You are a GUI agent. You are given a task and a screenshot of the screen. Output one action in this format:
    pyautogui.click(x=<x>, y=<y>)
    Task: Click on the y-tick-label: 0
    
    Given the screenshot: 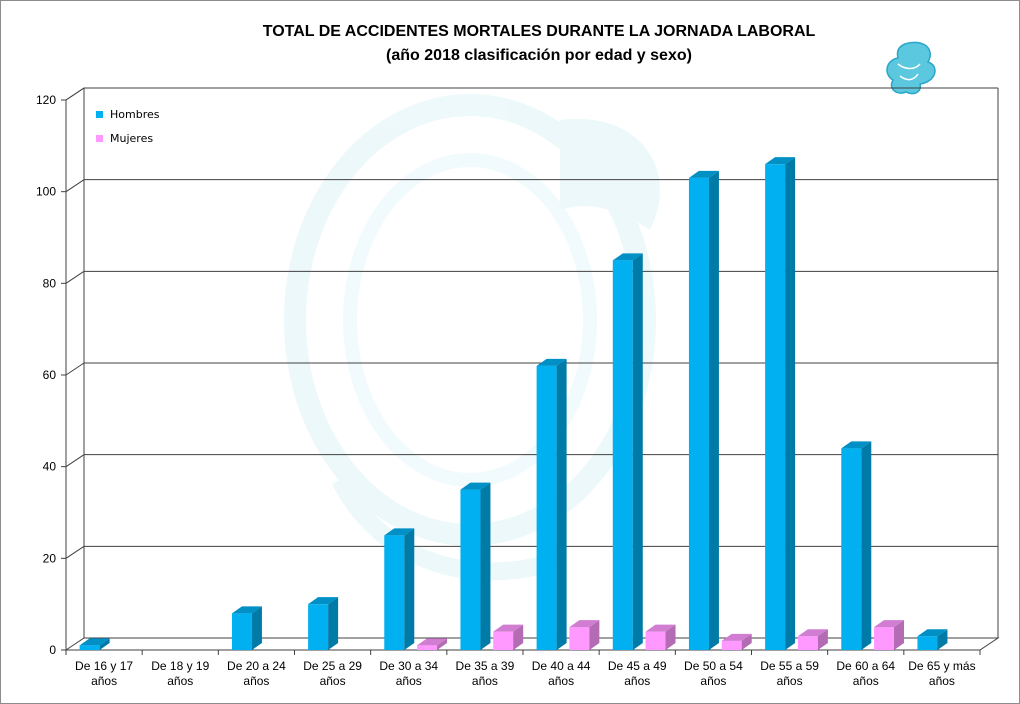 What is the action you would take?
    pyautogui.click(x=52, y=650)
    